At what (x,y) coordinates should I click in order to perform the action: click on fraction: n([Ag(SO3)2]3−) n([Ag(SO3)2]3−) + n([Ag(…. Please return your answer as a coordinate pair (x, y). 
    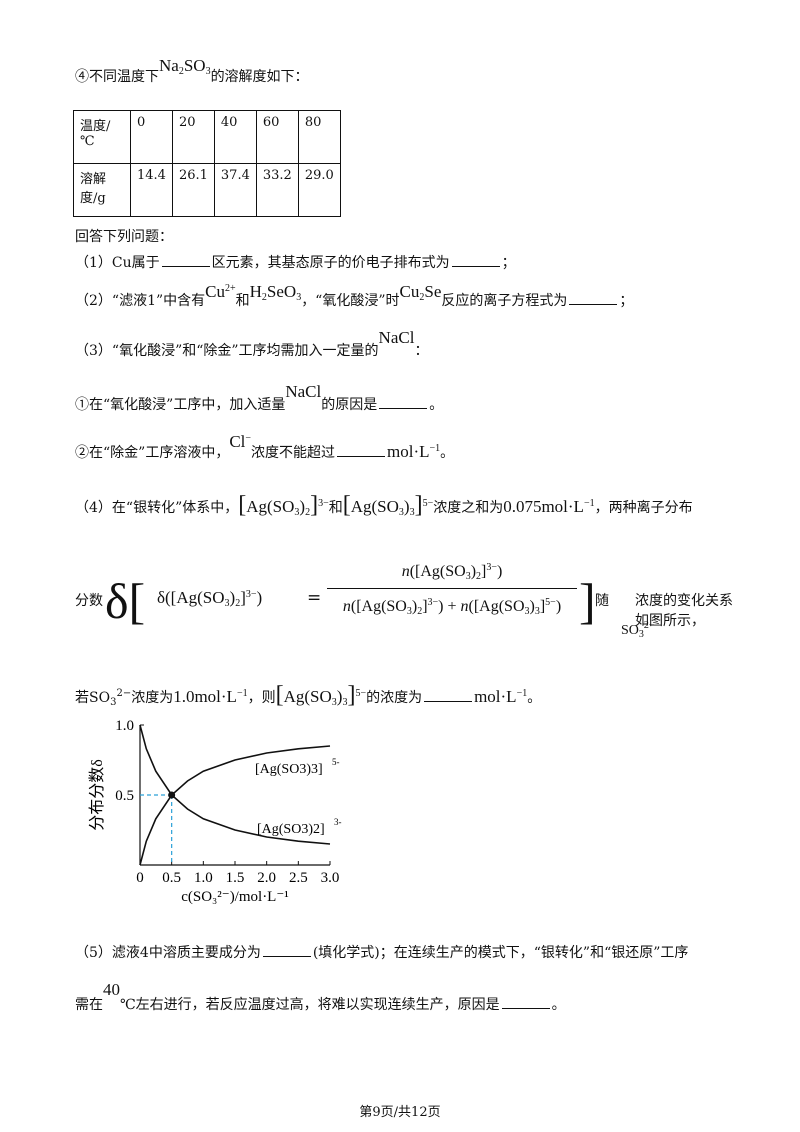
    Looking at the image, I should click on (452, 589).